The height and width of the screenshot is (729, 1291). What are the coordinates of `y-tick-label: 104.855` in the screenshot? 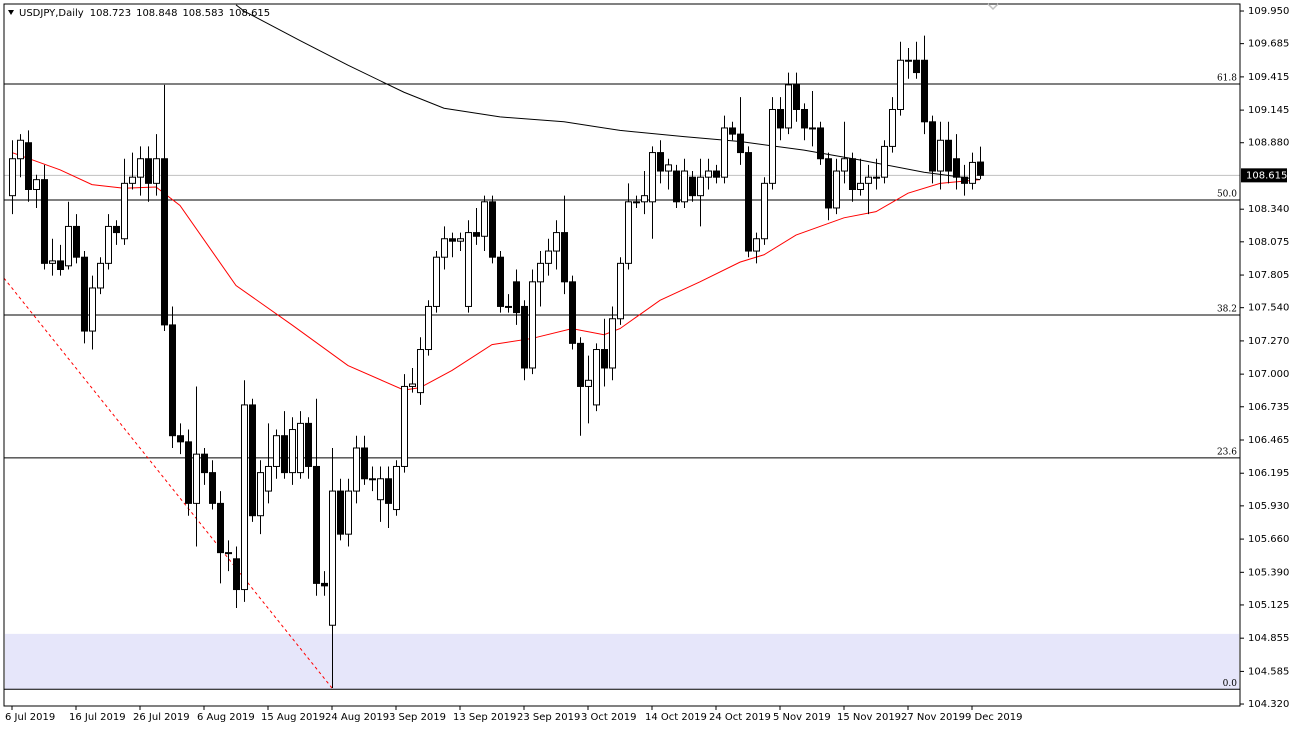 It's located at (1268, 638).